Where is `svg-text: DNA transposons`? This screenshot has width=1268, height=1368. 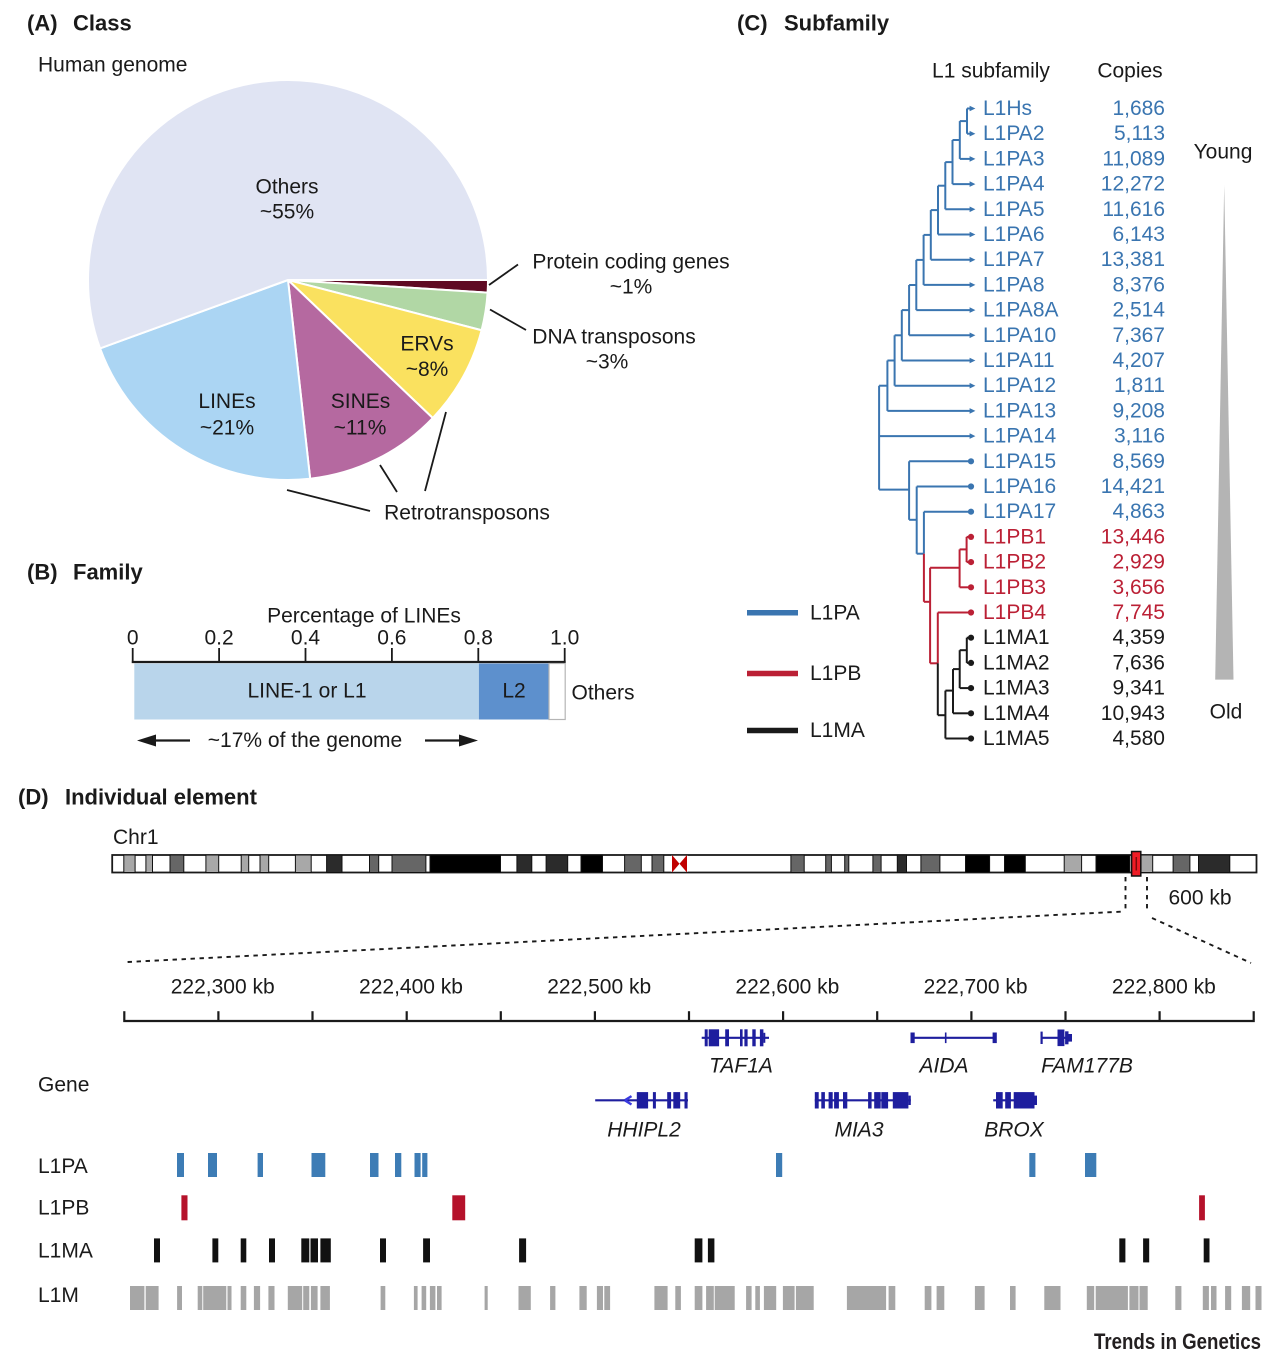 svg-text: DNA transposons is located at coordinates (613, 337).